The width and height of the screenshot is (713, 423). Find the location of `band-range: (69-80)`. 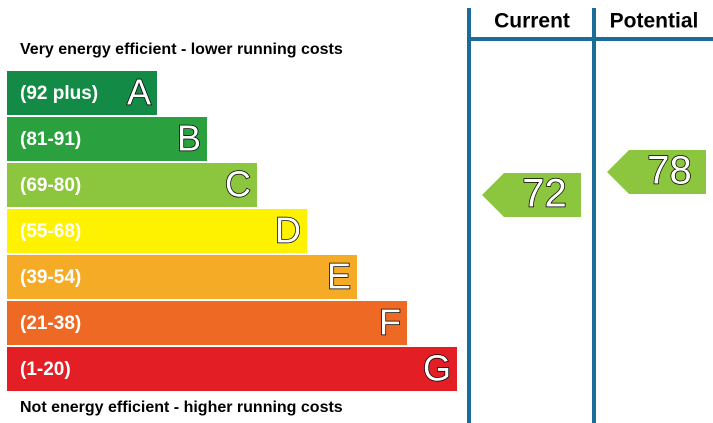

band-range: (69-80) is located at coordinates (50, 185).